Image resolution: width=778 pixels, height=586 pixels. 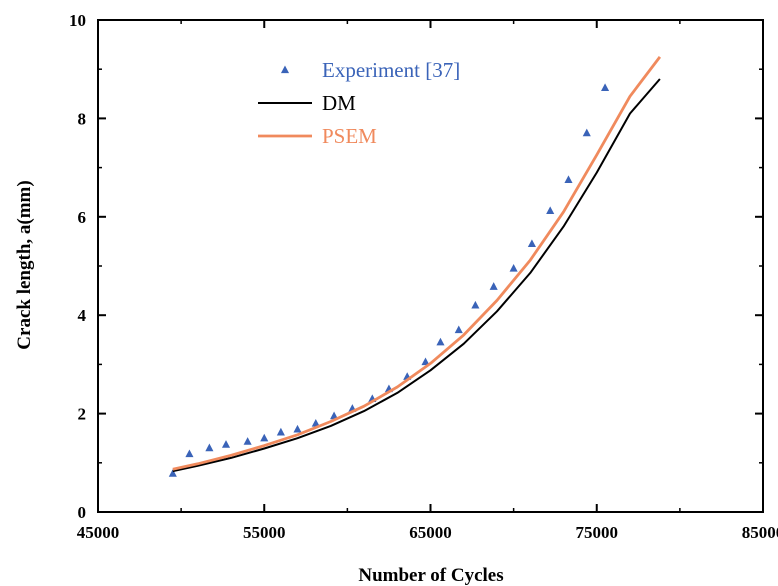 What do you see at coordinates (597, 532) in the screenshot?
I see `x-tick-label: 75000` at bounding box center [597, 532].